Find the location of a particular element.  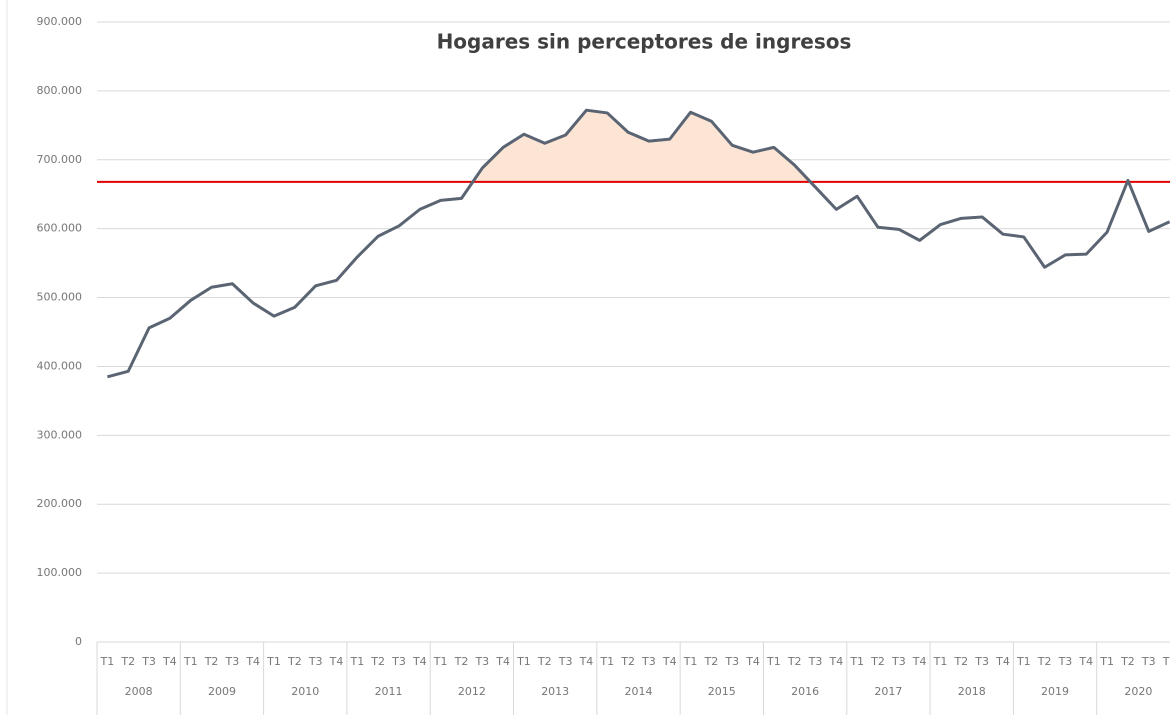

y-tick-label: 700.000 is located at coordinates (60, 159).